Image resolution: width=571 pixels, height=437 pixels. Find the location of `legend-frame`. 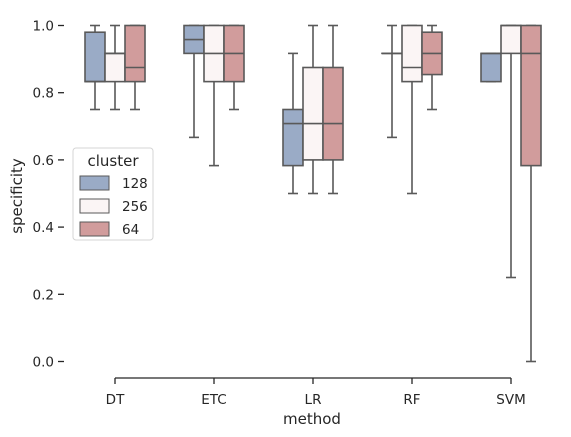

legend-frame is located at coordinates (113, 194).